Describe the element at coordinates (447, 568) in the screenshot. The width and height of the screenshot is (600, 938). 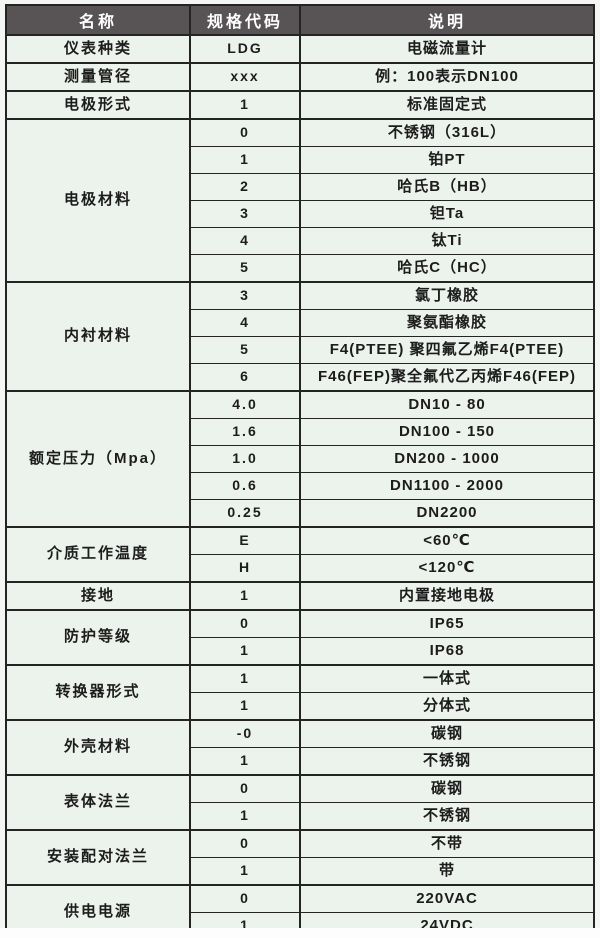
I see `spec-description-cell: <120℃` at that location.